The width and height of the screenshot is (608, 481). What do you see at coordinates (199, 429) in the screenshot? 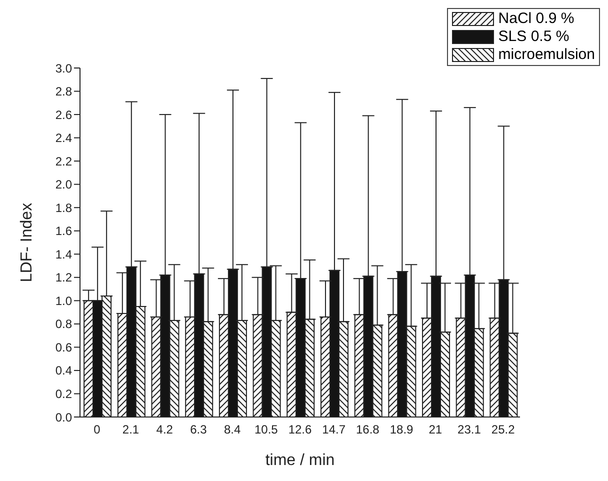
I see `x-tick-label: 6.3` at bounding box center [199, 429].